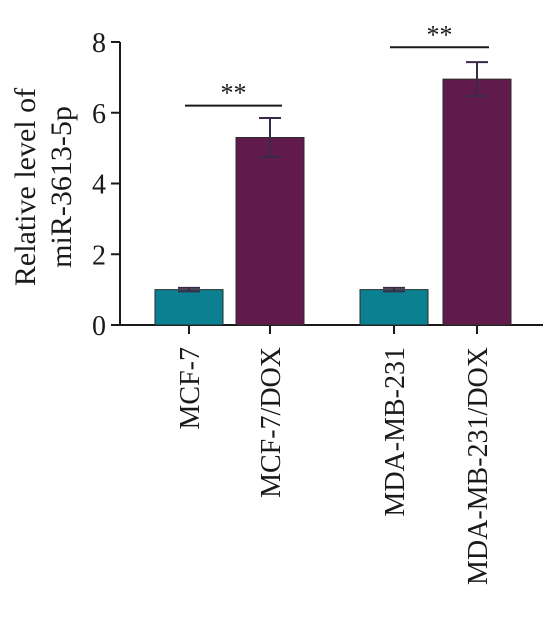 The height and width of the screenshot is (631, 546). Describe the element at coordinates (99, 326) in the screenshot. I see `y-tick-label: 0` at that location.